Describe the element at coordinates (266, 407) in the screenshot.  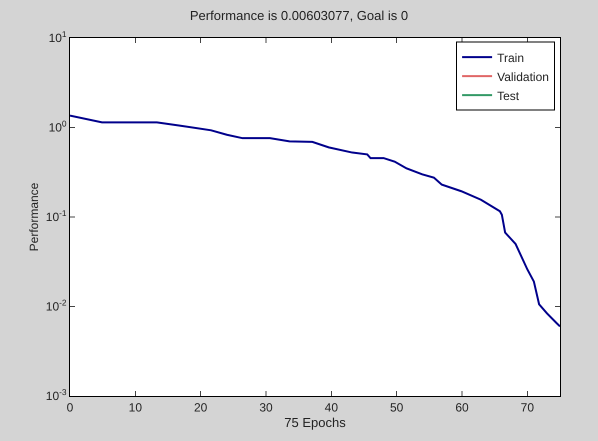
I see `x-tick-label: 30` at that location.